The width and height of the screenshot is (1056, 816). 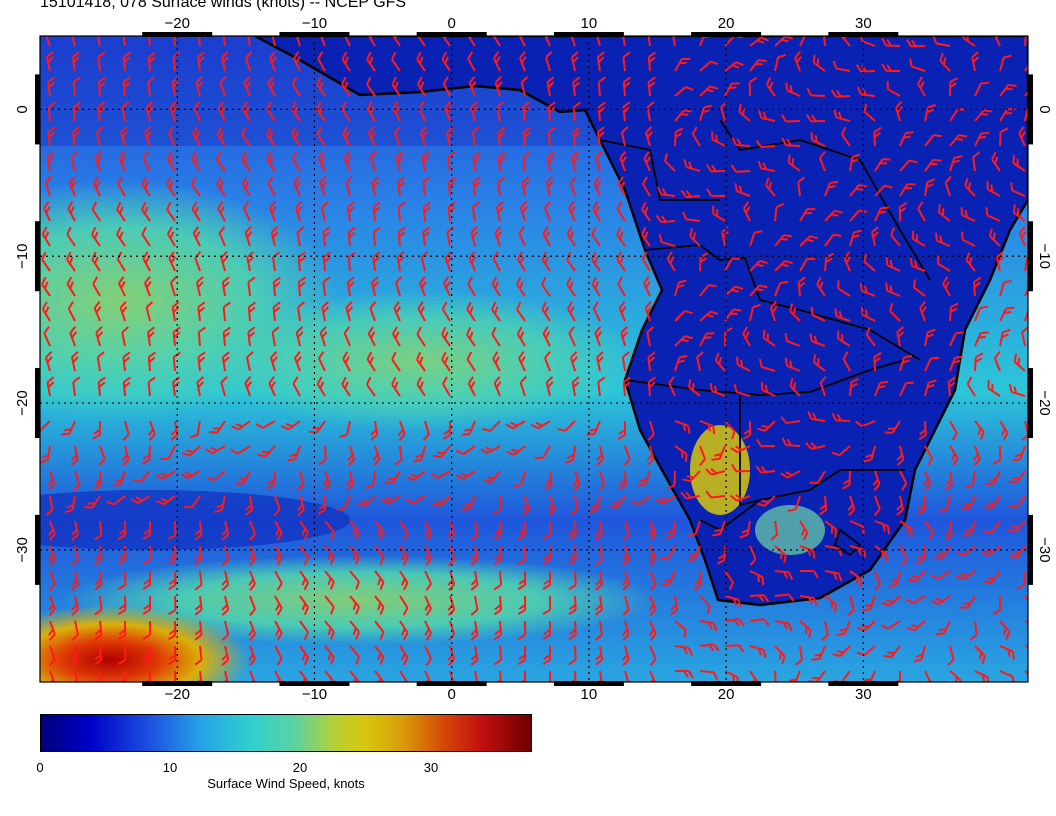 What do you see at coordinates (451, 693) in the screenshot?
I see `lon-label-bottom: 0` at bounding box center [451, 693].